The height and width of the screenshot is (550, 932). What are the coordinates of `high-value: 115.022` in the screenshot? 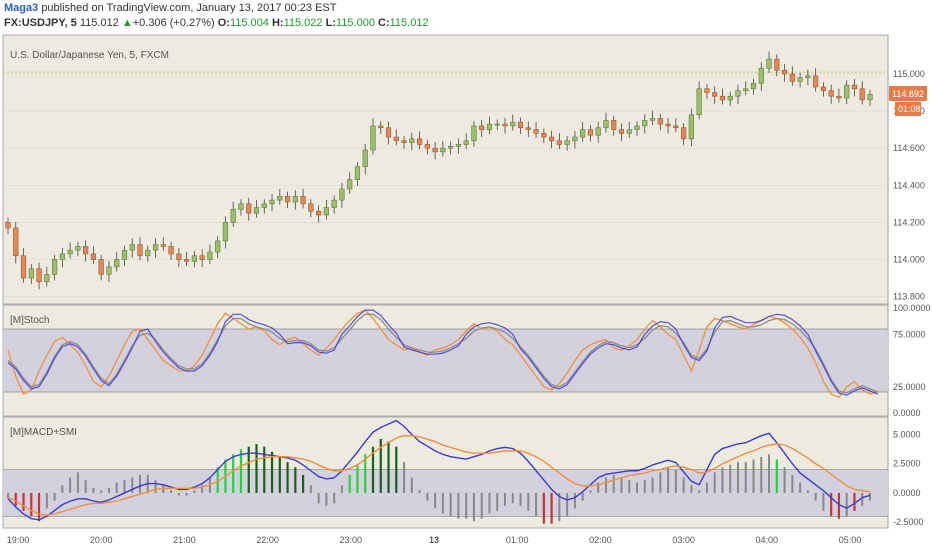 It's located at (303, 23).